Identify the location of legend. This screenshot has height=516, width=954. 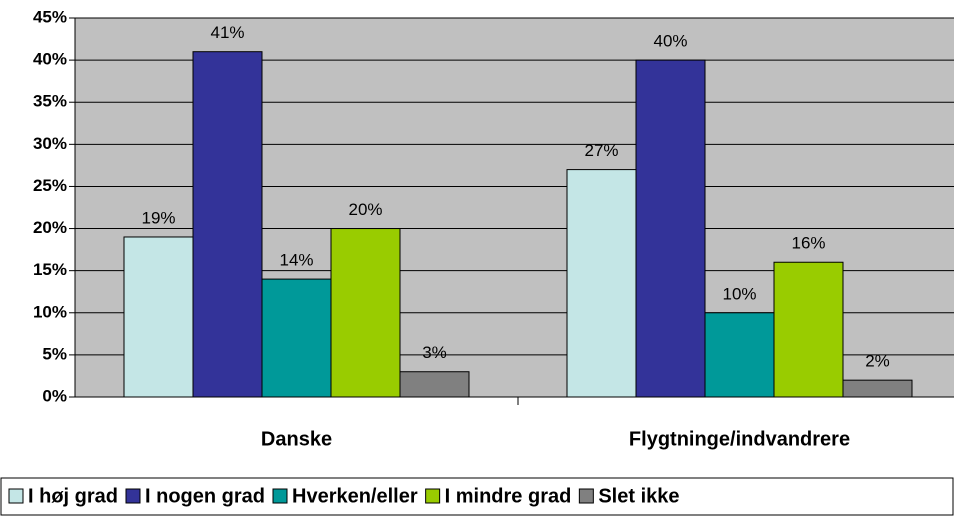
(477, 496).